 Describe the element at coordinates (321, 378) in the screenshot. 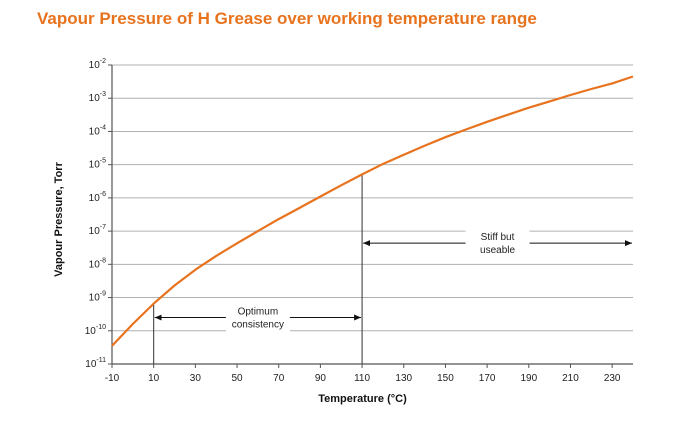

I see `x-tick-label: 90` at that location.